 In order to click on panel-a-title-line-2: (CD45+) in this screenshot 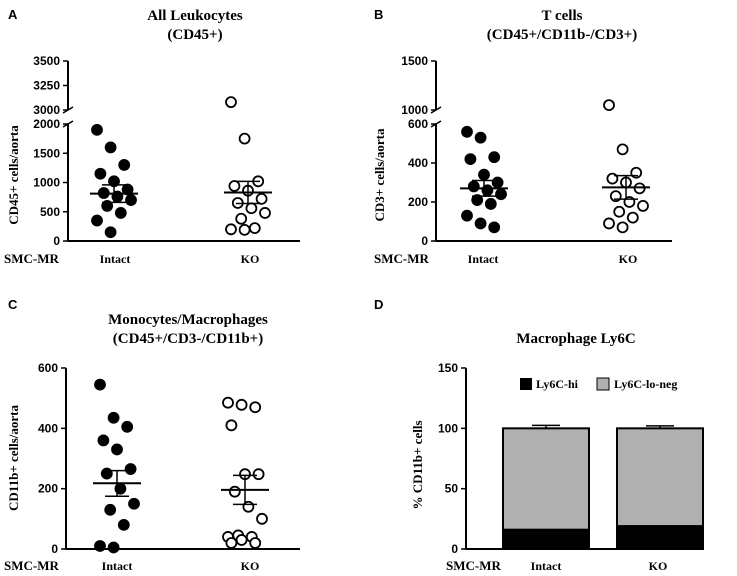, I will do `click(194, 35)`.